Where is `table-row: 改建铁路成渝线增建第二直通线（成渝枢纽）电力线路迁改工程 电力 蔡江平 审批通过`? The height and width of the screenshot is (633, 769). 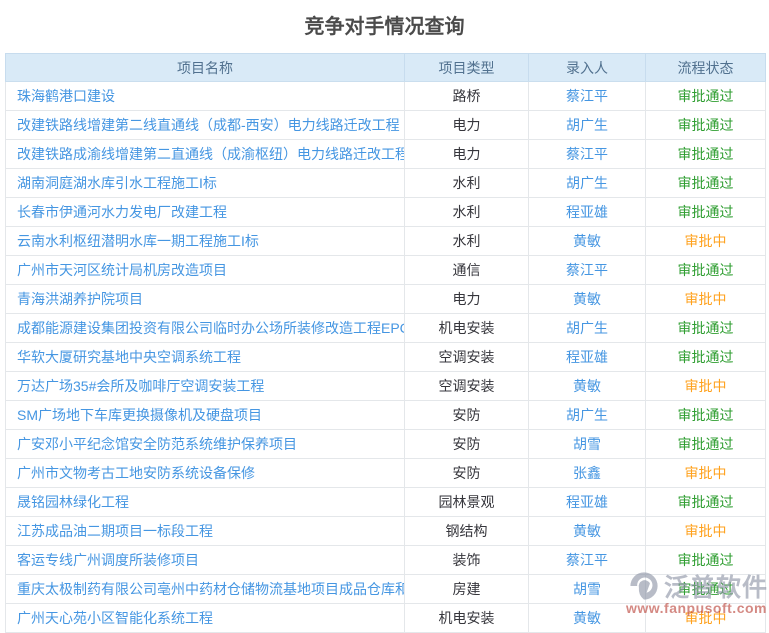
table-row: 改建铁路成渝线增建第二直通线（成渝枢纽）电力线路迁改工程 电力 蔡江平 审批通过 is located at coordinates (385, 154).